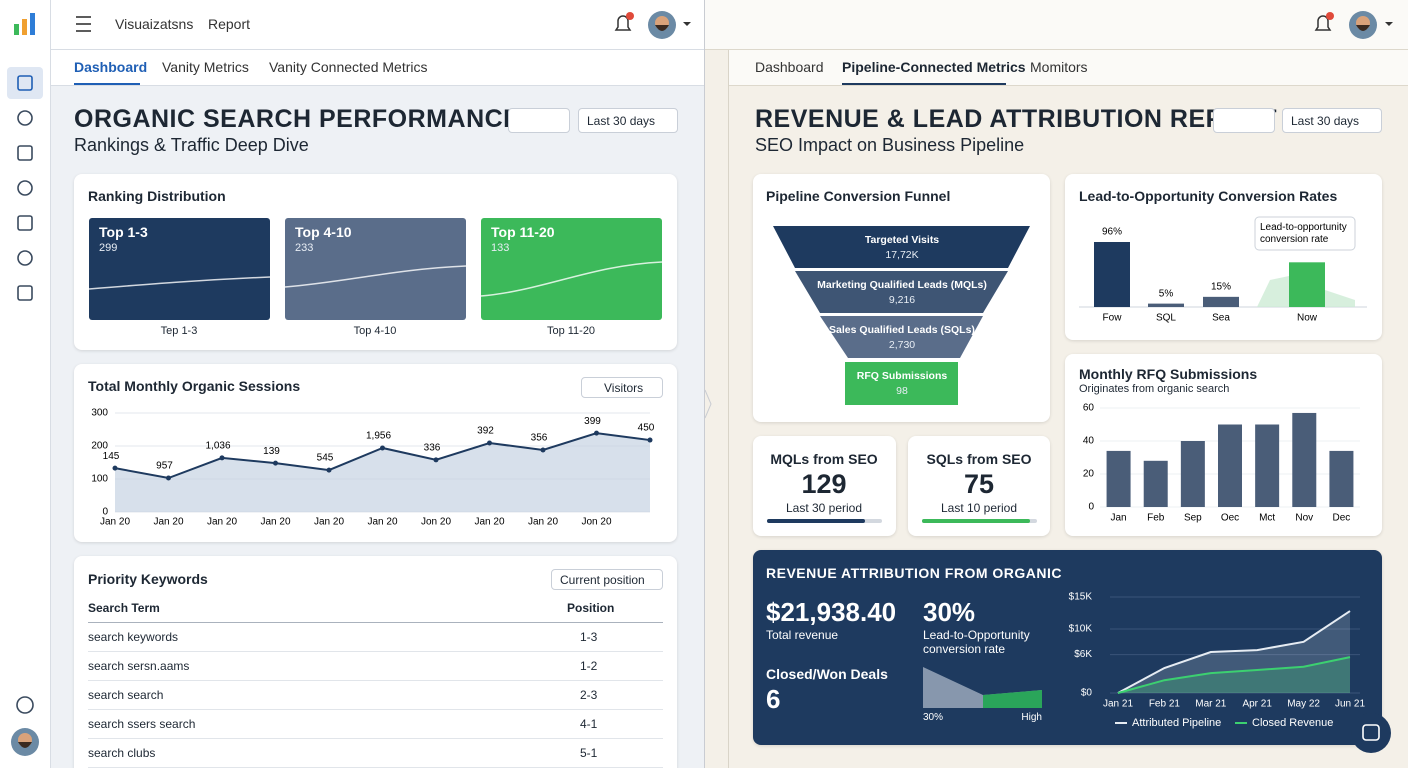 This screenshot has width=1408, height=768. I want to click on rank-tile-value: 299, so click(108, 248).